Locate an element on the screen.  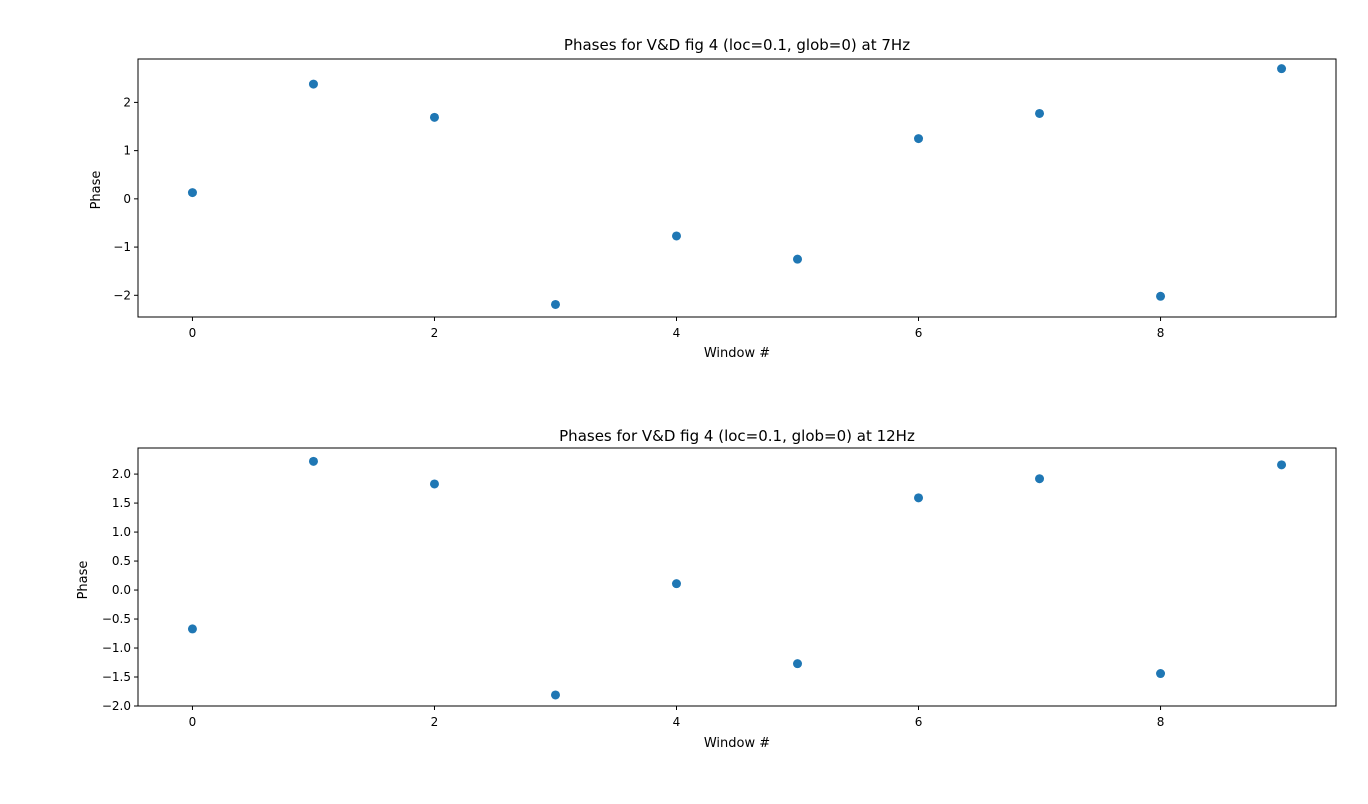
y-tick-label: 0 is located at coordinates (127, 199).